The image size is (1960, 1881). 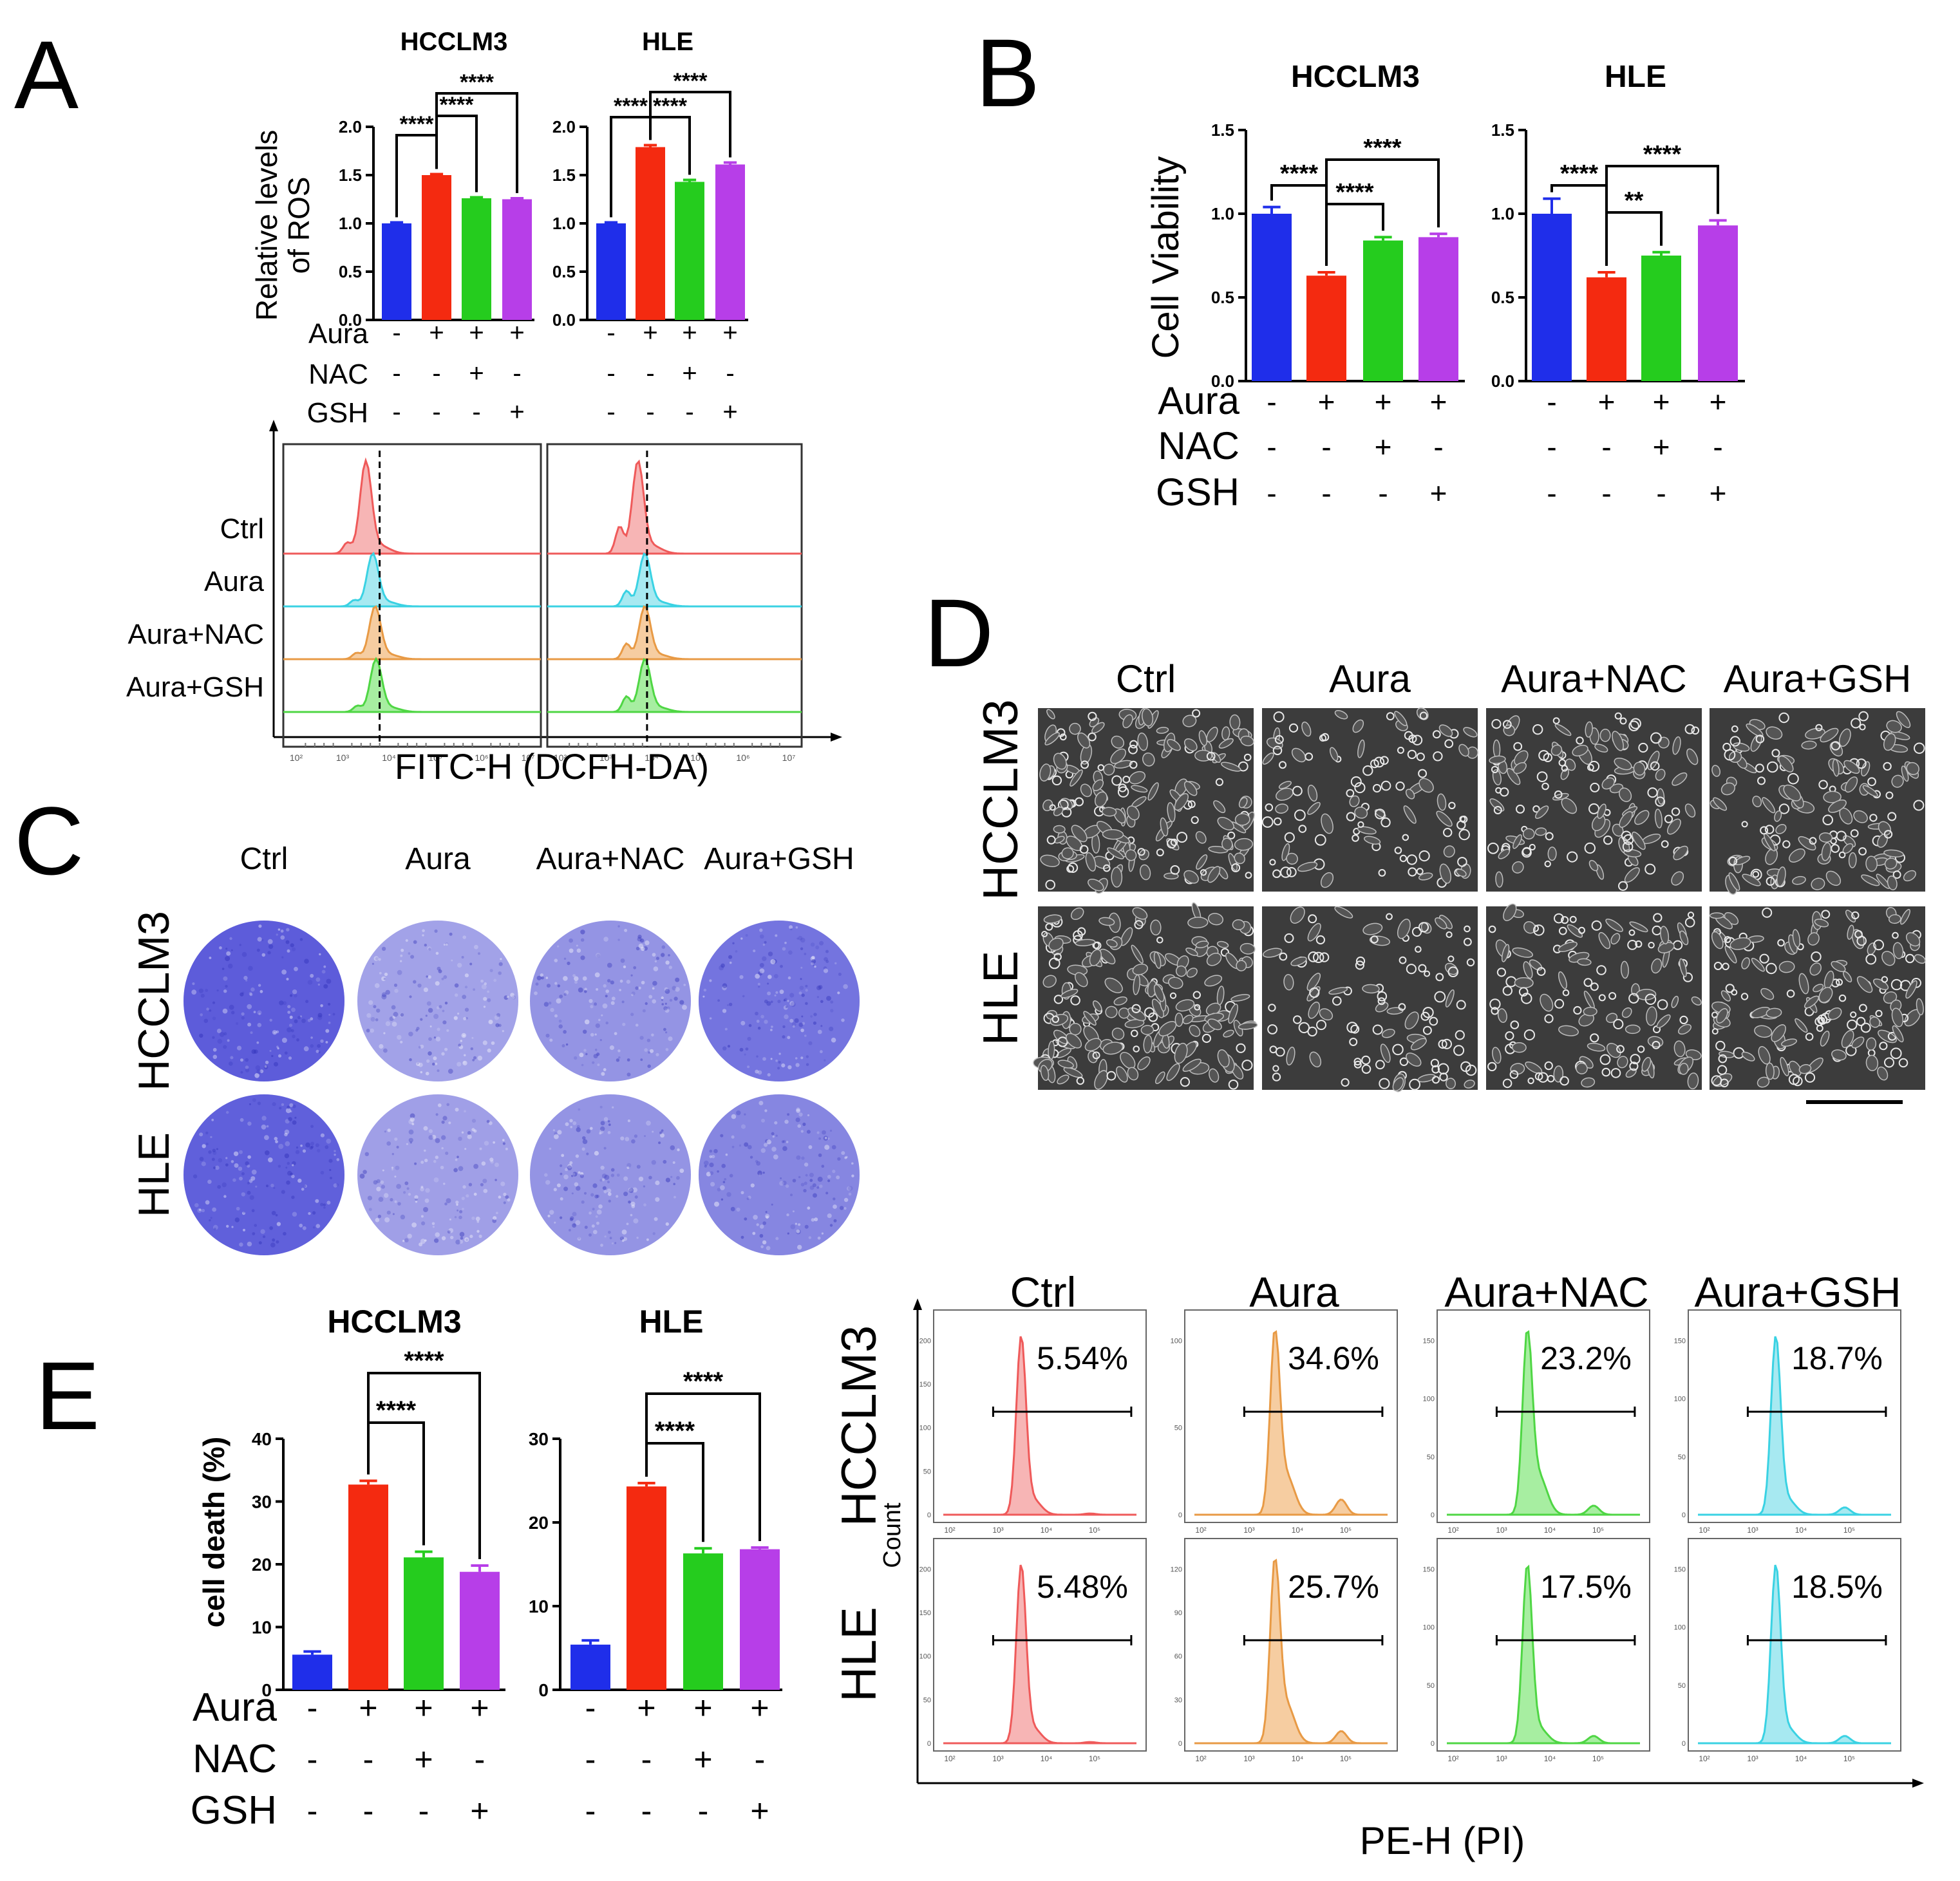 What do you see at coordinates (1370, 678) in the screenshot?
I see `micrograph-col-label: Aura` at bounding box center [1370, 678].